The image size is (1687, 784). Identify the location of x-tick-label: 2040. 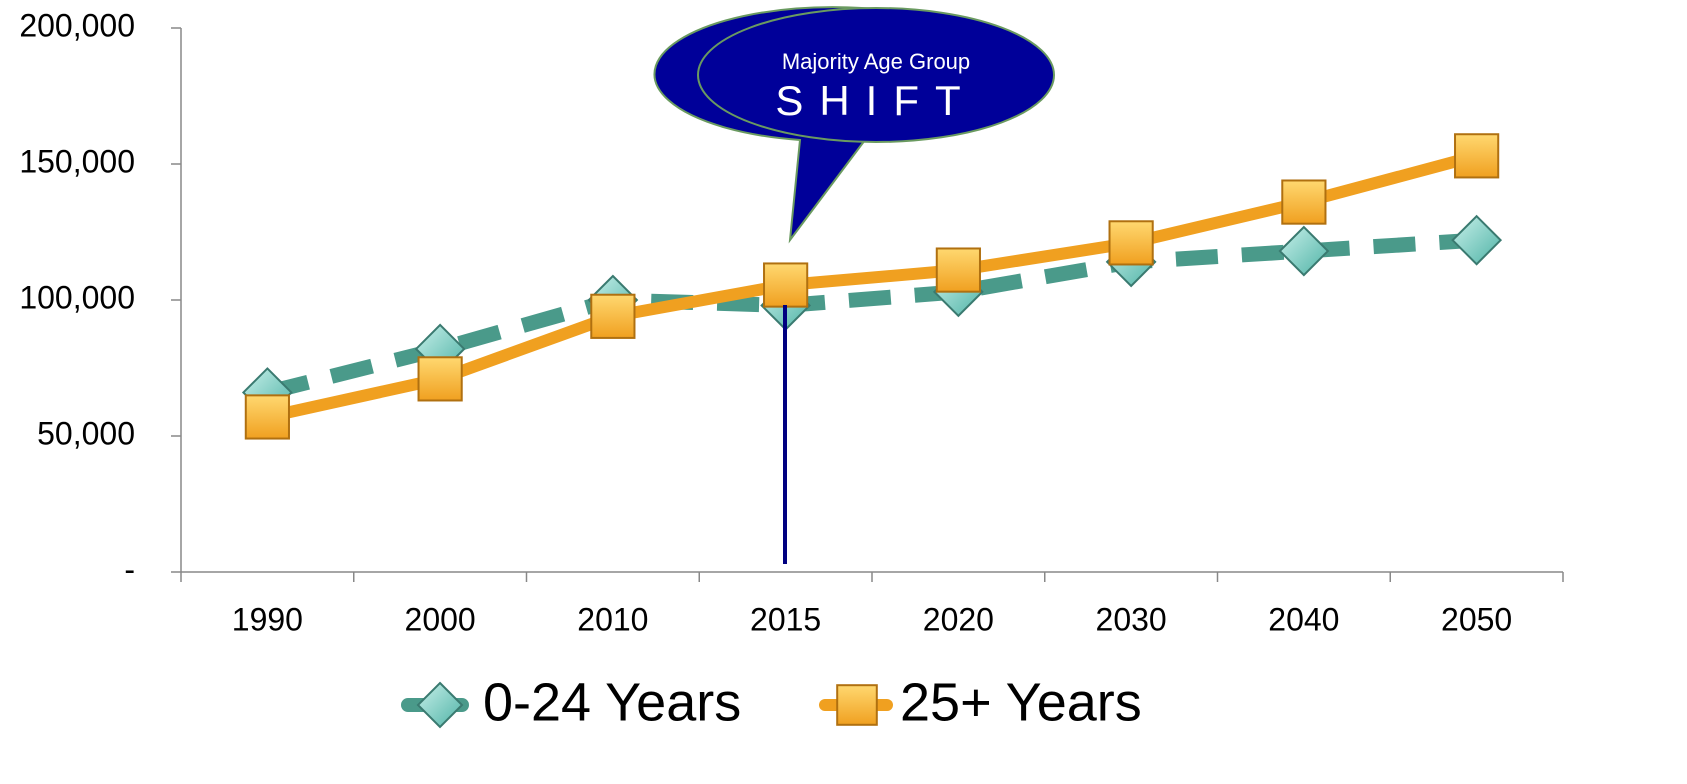
(1303, 619).